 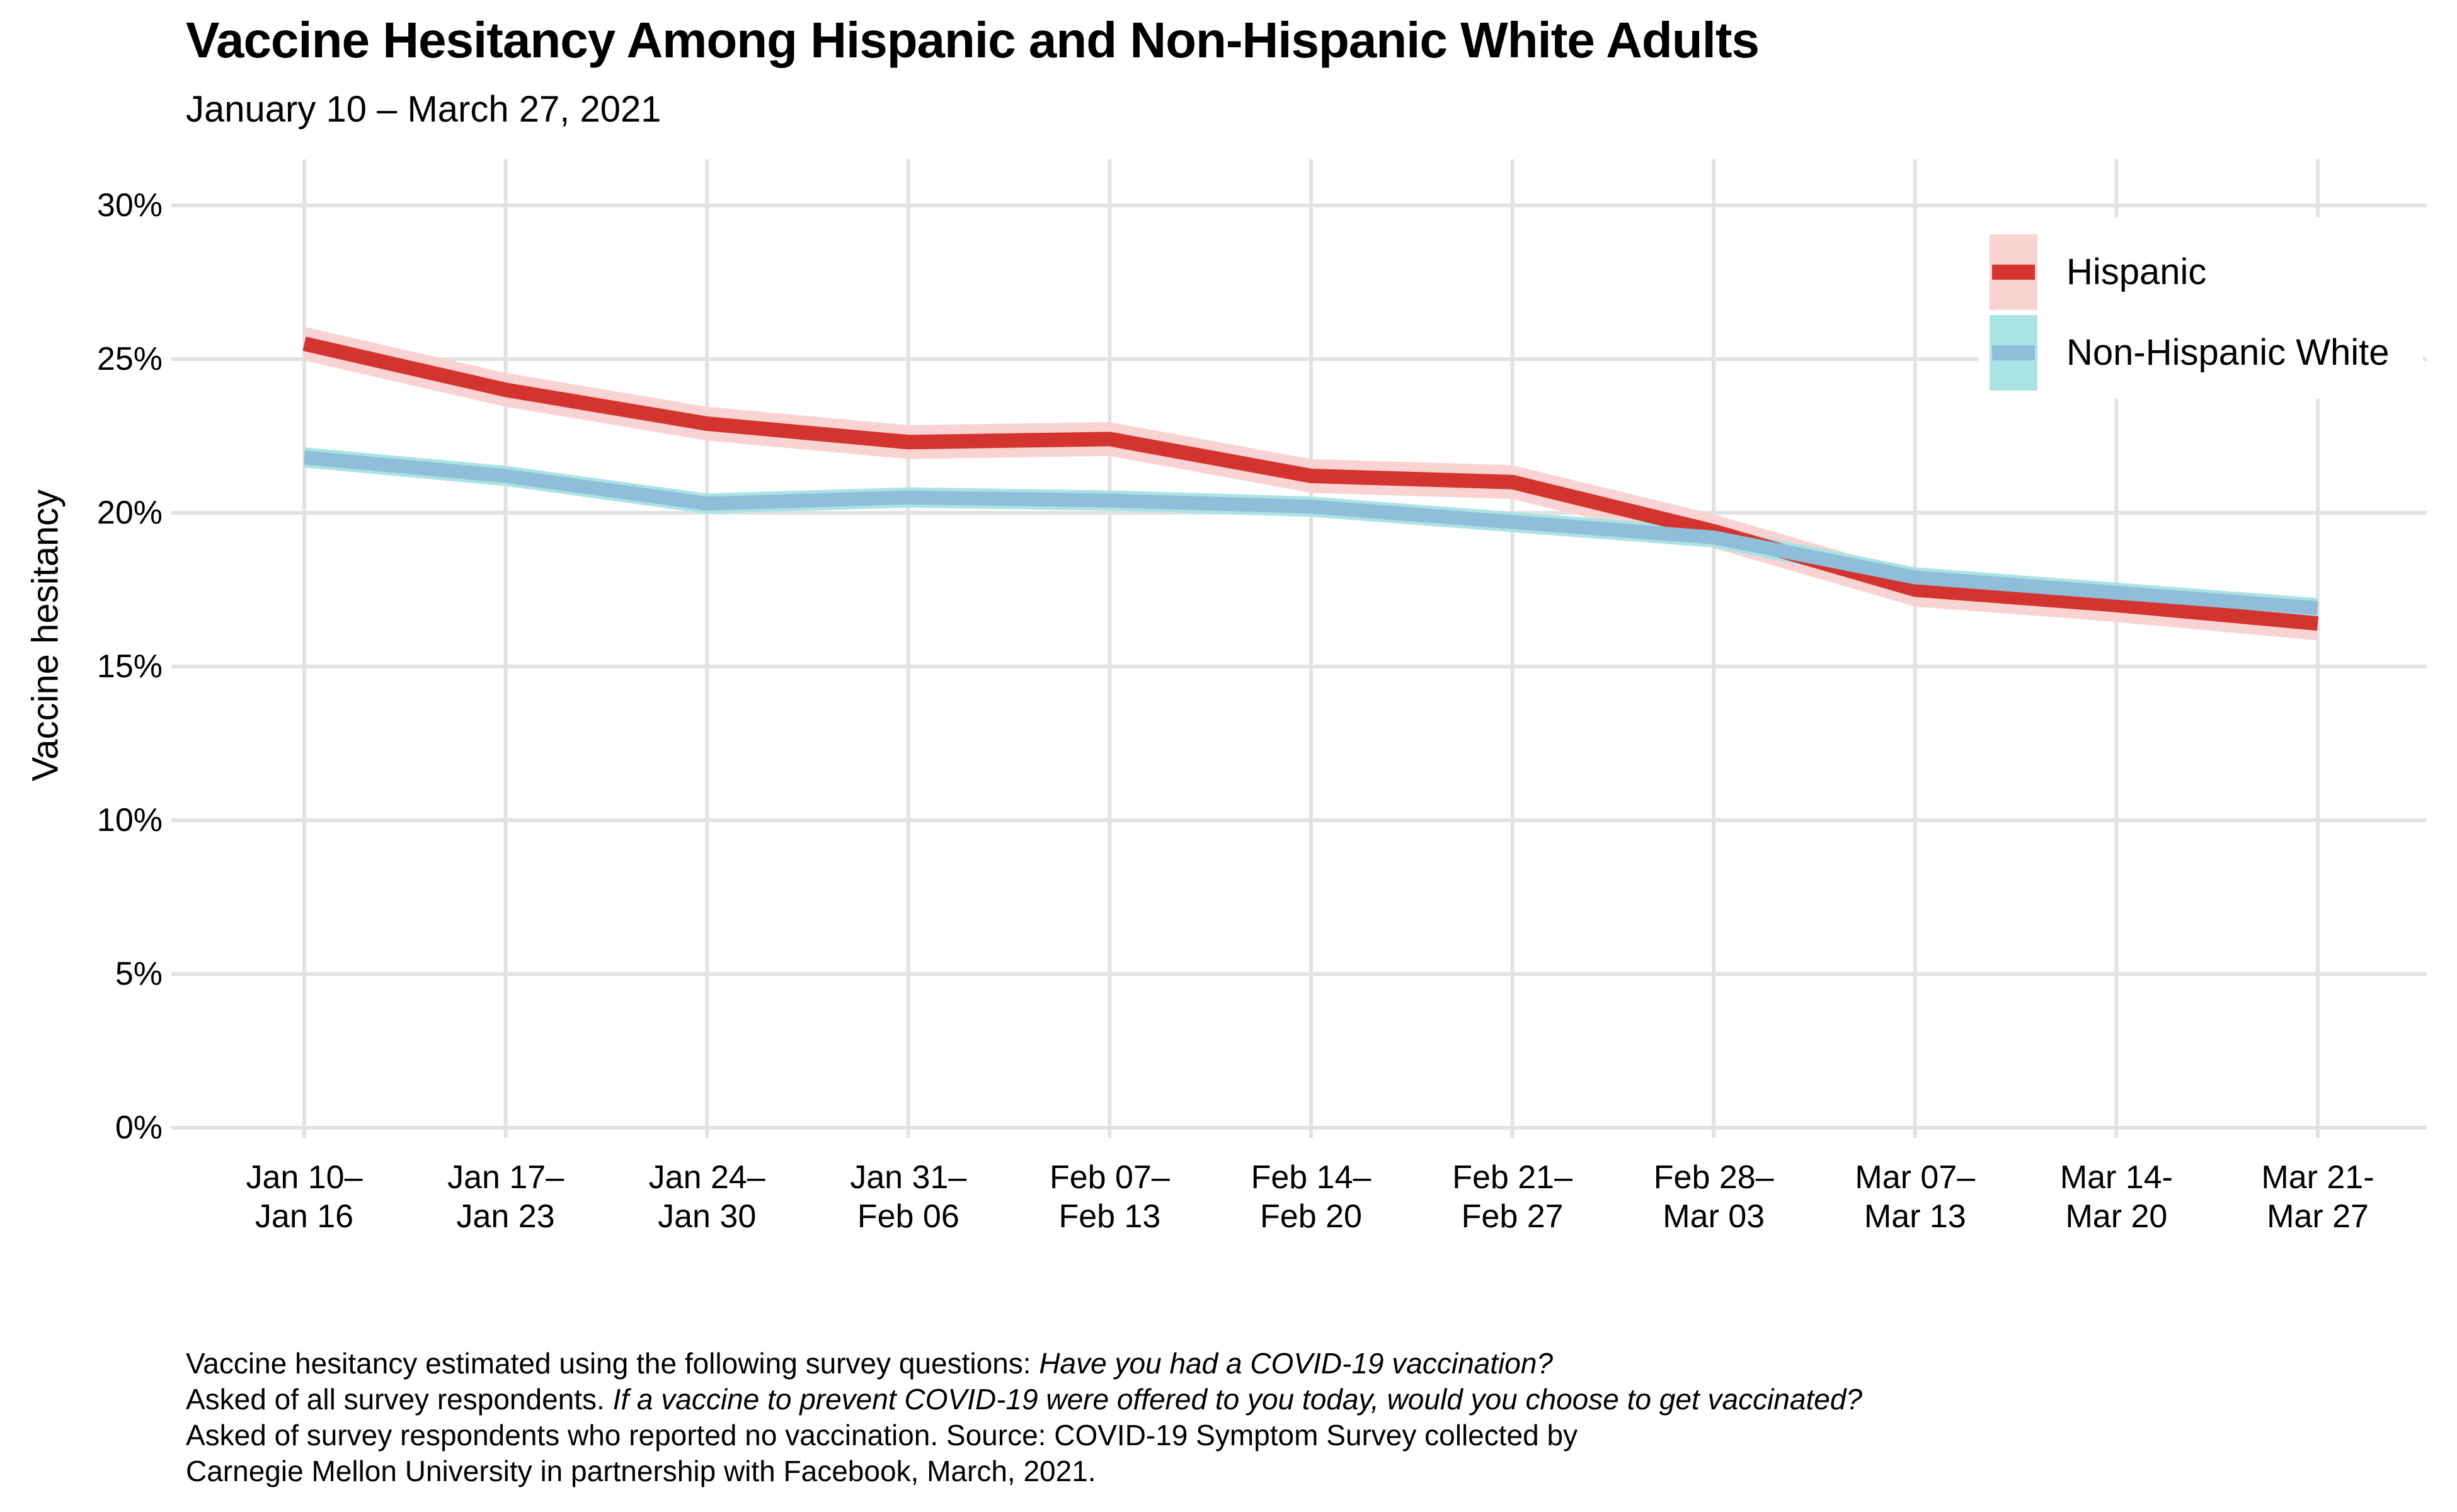 What do you see at coordinates (2317, 1197) in the screenshot?
I see `x-tick-label: Mar 21- Mar 27` at bounding box center [2317, 1197].